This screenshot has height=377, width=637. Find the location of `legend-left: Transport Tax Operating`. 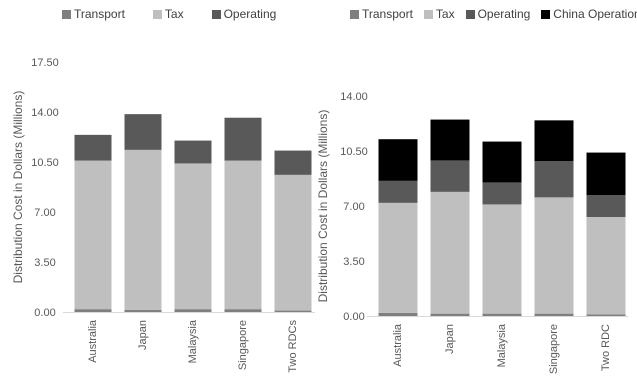

legend-left: Transport Tax Operating is located at coordinates (178, 14).